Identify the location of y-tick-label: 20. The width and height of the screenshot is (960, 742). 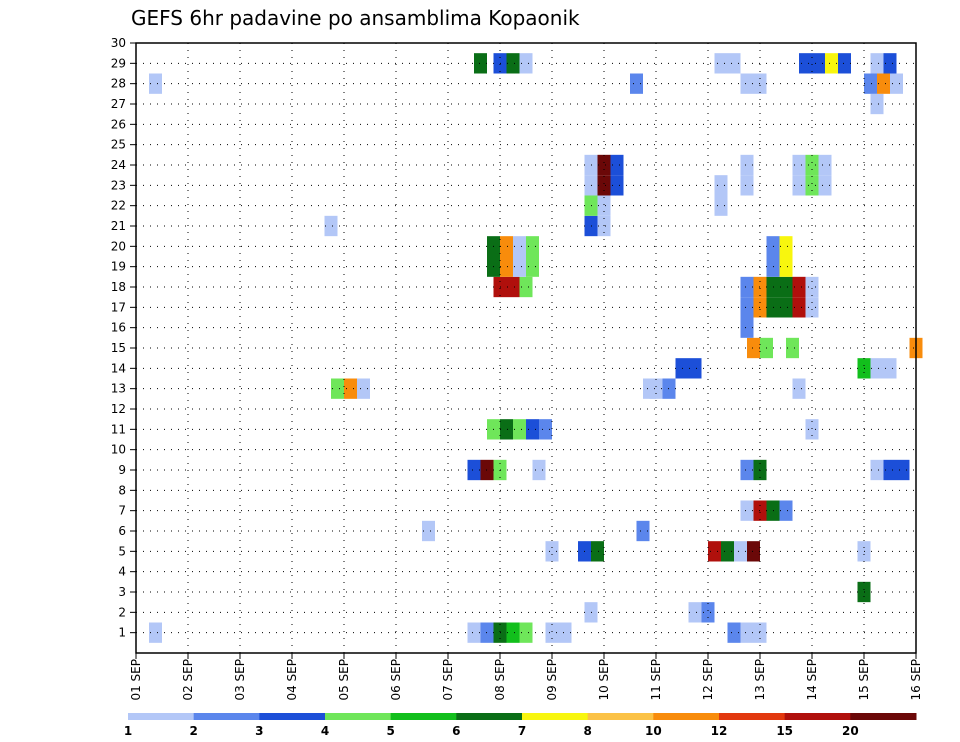
(118, 246).